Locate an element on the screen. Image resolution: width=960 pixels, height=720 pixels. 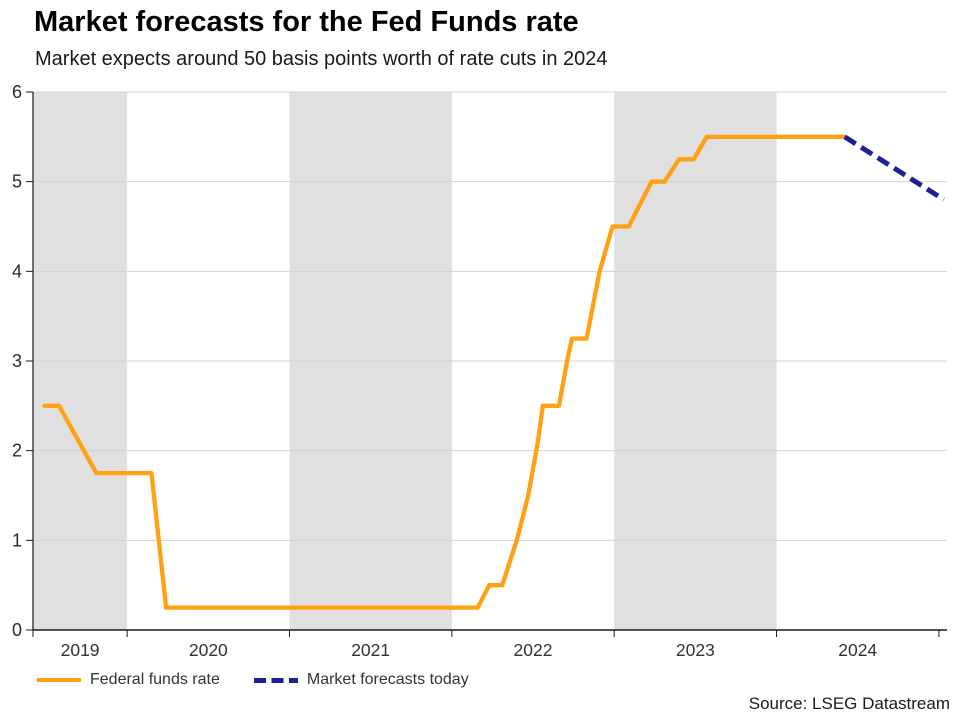
x-tick-label-2019: 2019 is located at coordinates (80, 650).